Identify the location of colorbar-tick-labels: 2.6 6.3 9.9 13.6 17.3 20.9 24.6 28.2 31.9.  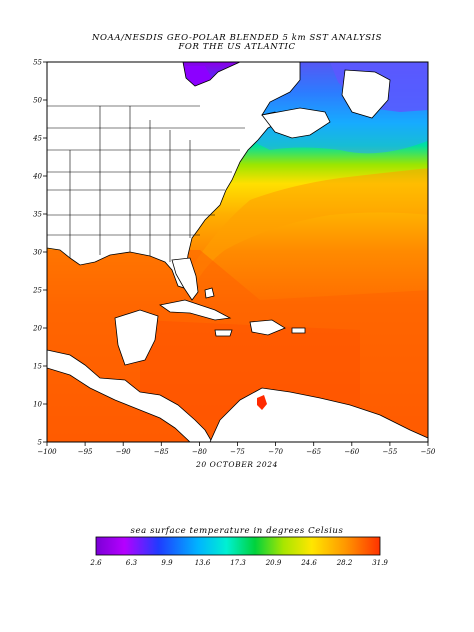
(238, 563).